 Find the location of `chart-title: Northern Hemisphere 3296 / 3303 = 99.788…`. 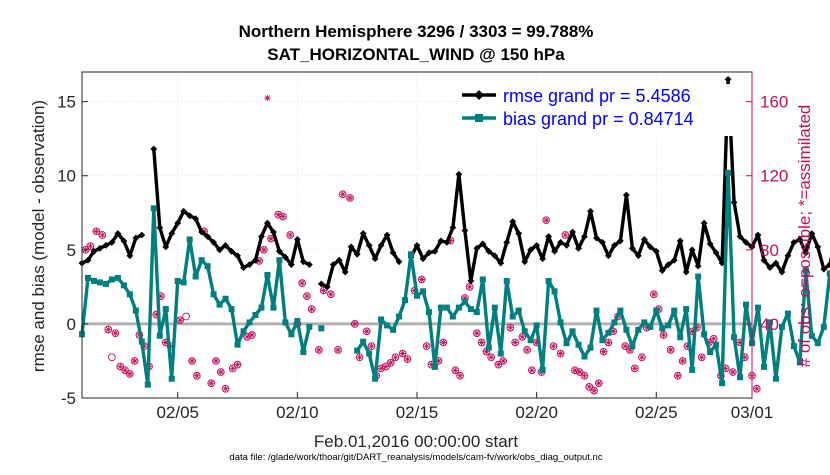

chart-title: Northern Hemisphere 3296 / 3303 = 99.788… is located at coordinates (416, 31).